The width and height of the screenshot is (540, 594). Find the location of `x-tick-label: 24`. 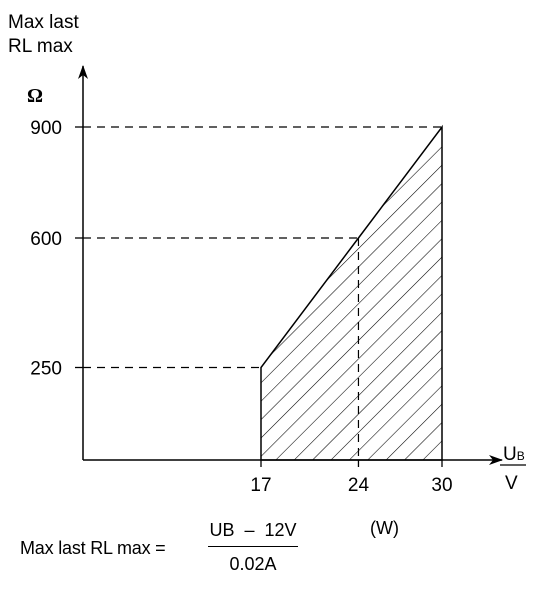

x-tick-label: 24 is located at coordinates (359, 485).